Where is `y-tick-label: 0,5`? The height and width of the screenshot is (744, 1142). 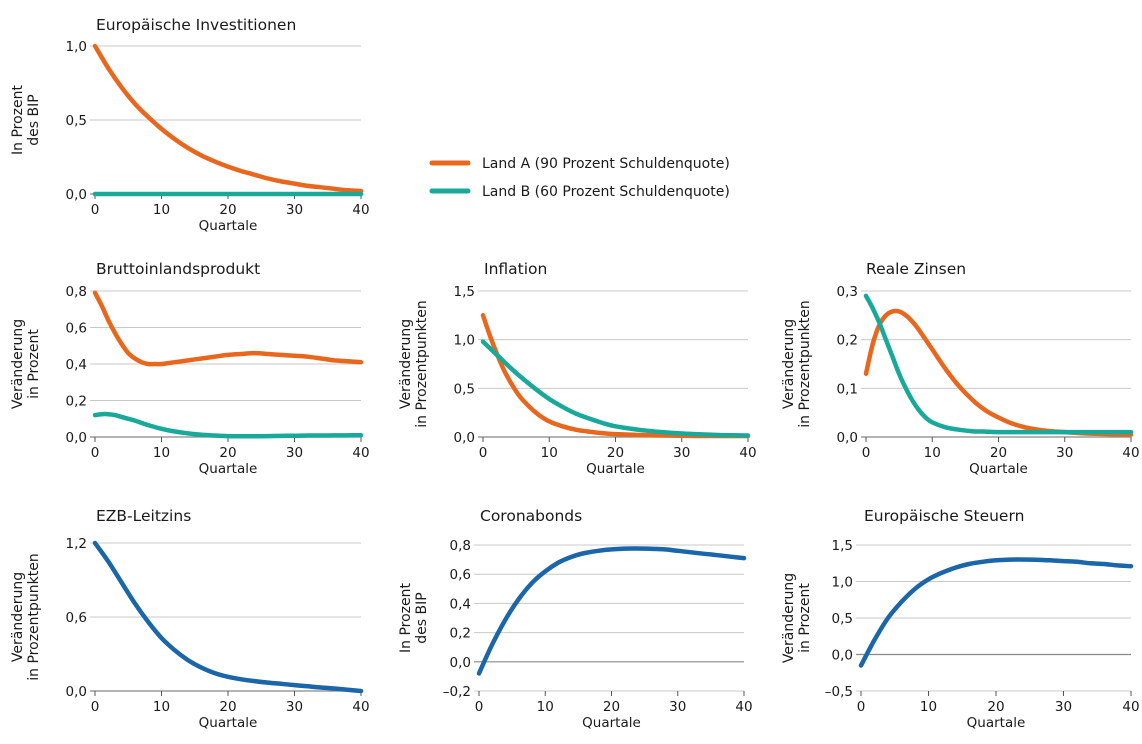
y-tick-label: 0,5 is located at coordinates (76, 121).